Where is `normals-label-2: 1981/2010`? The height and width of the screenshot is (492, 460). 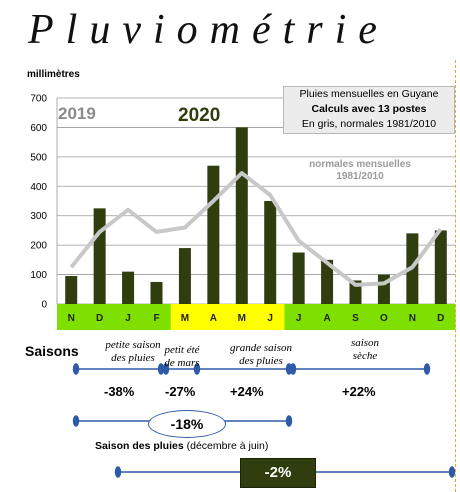
normals-label-2: 1981/2010 is located at coordinates (360, 176).